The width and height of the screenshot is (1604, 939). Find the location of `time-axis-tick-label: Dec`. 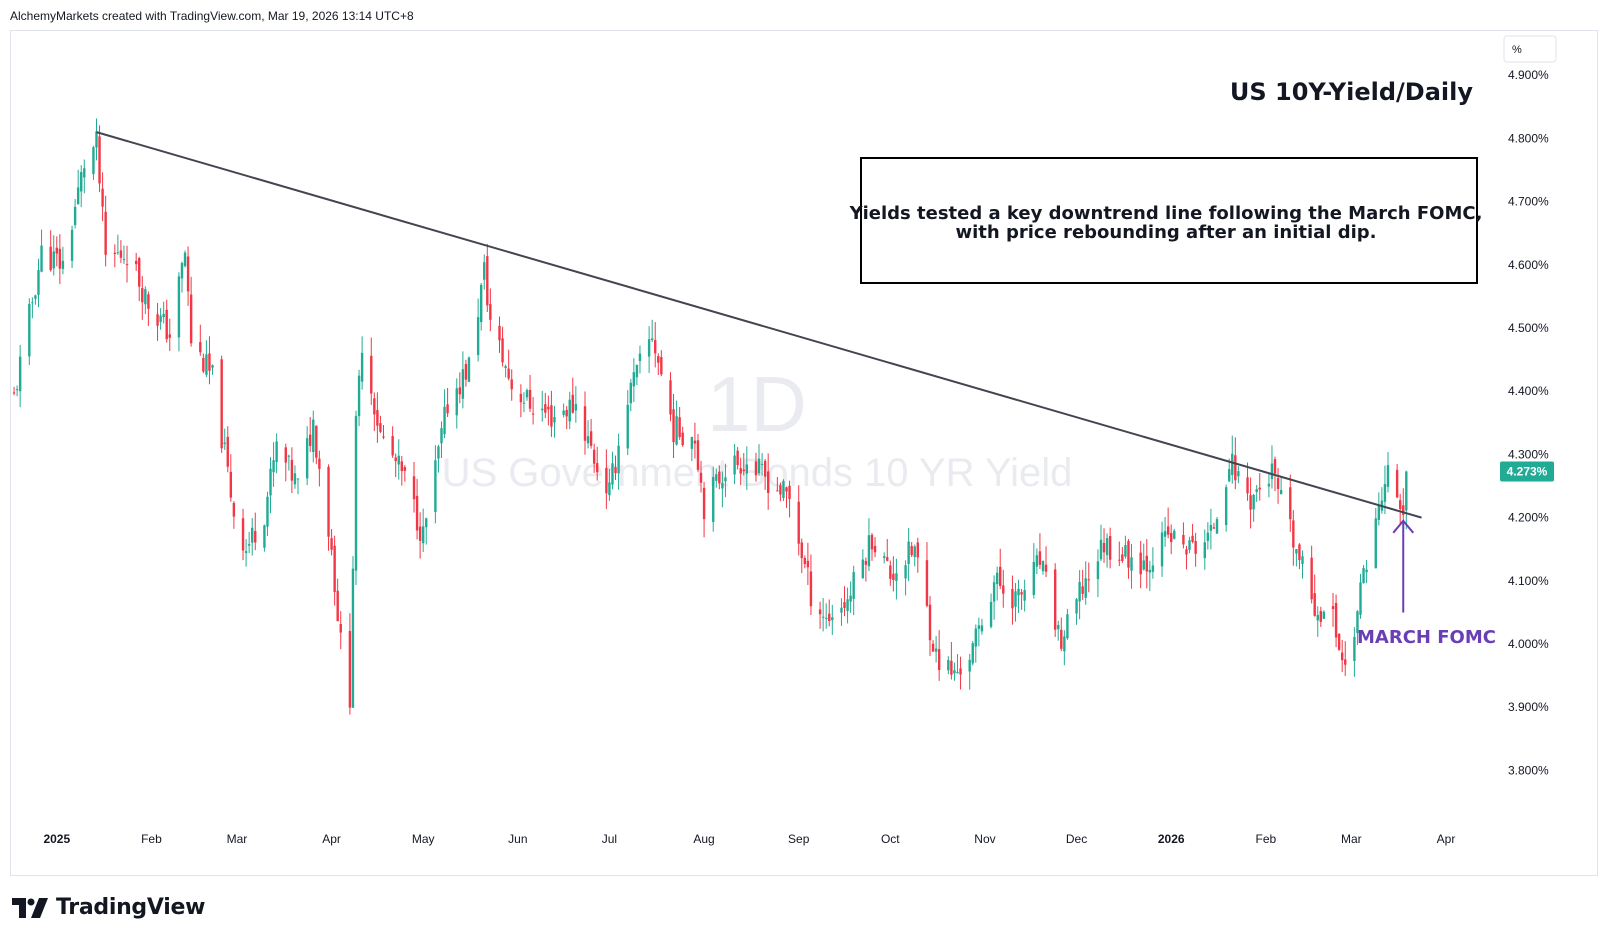

time-axis-tick-label: Dec is located at coordinates (1076, 839).